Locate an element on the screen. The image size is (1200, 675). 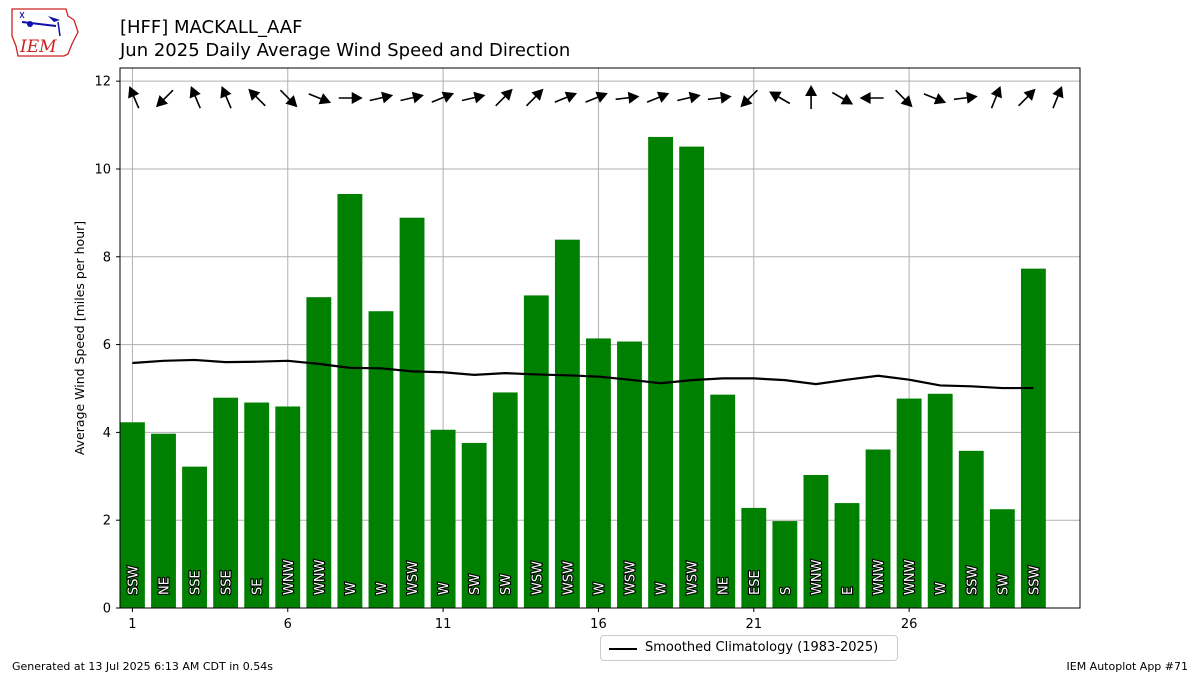
x-tick-label-1: 6 is located at coordinates (288, 624).